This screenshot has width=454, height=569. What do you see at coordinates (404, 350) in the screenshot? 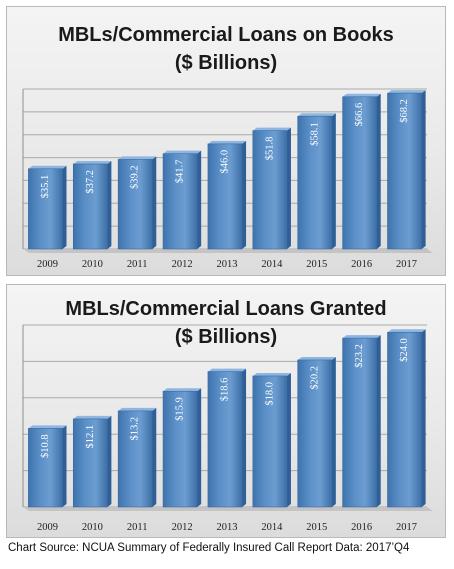
I see `bar-value-label: $24.0` at bounding box center [404, 350].